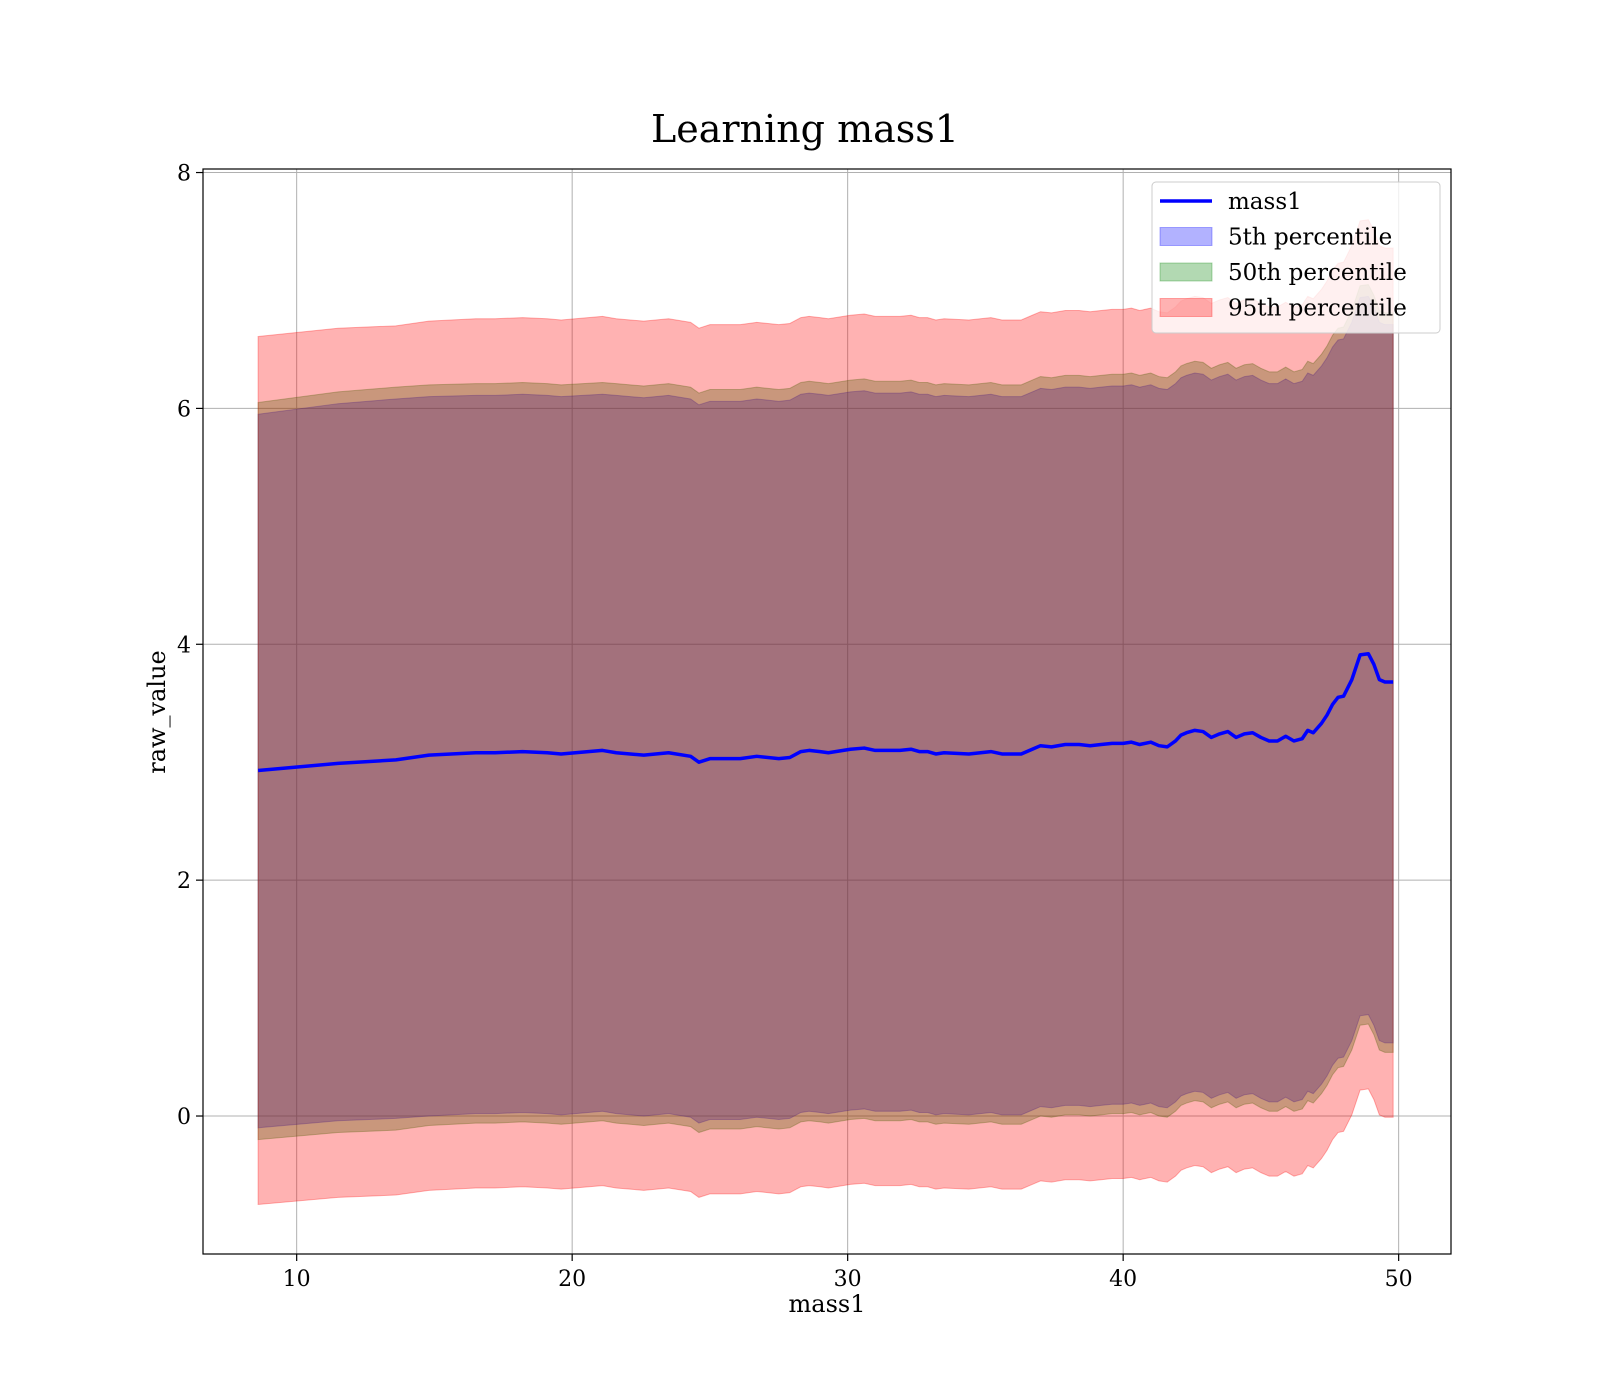 Image resolution: width=1600 pixels, height=1400 pixels. Describe the element at coordinates (1265, 202) in the screenshot. I see `legend-label-mass1: mass1` at that location.